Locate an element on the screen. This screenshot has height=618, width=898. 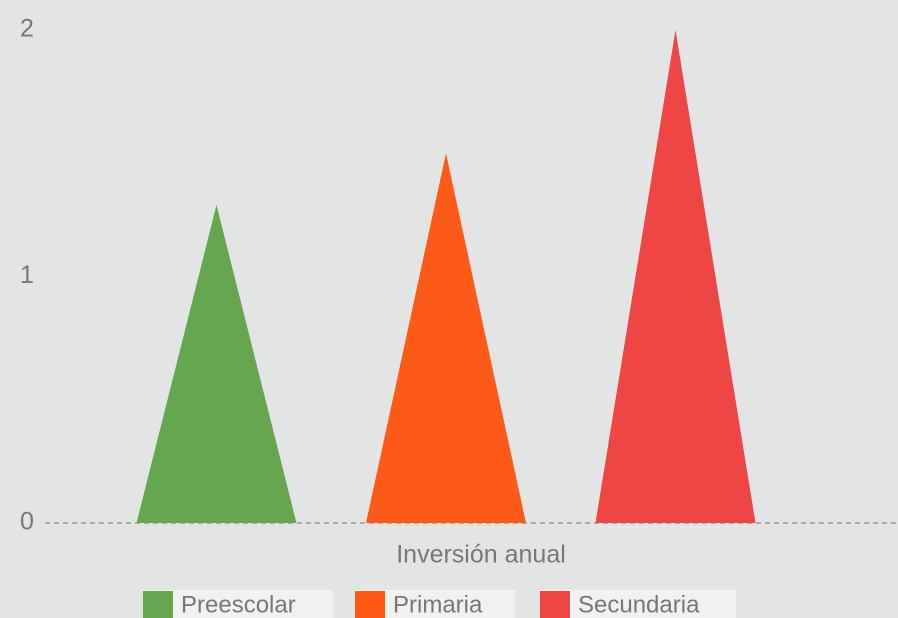
y-tick-label: 0 is located at coordinates (27, 522).